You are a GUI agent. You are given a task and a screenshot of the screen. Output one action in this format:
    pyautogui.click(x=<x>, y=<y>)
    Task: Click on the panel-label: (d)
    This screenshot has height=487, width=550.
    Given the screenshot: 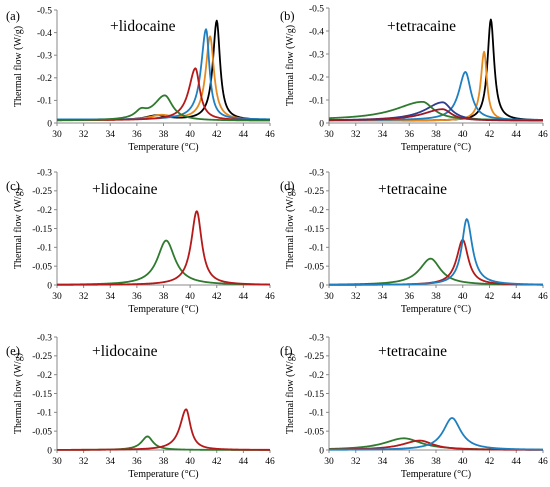 What is the action you would take?
    pyautogui.click(x=287, y=186)
    